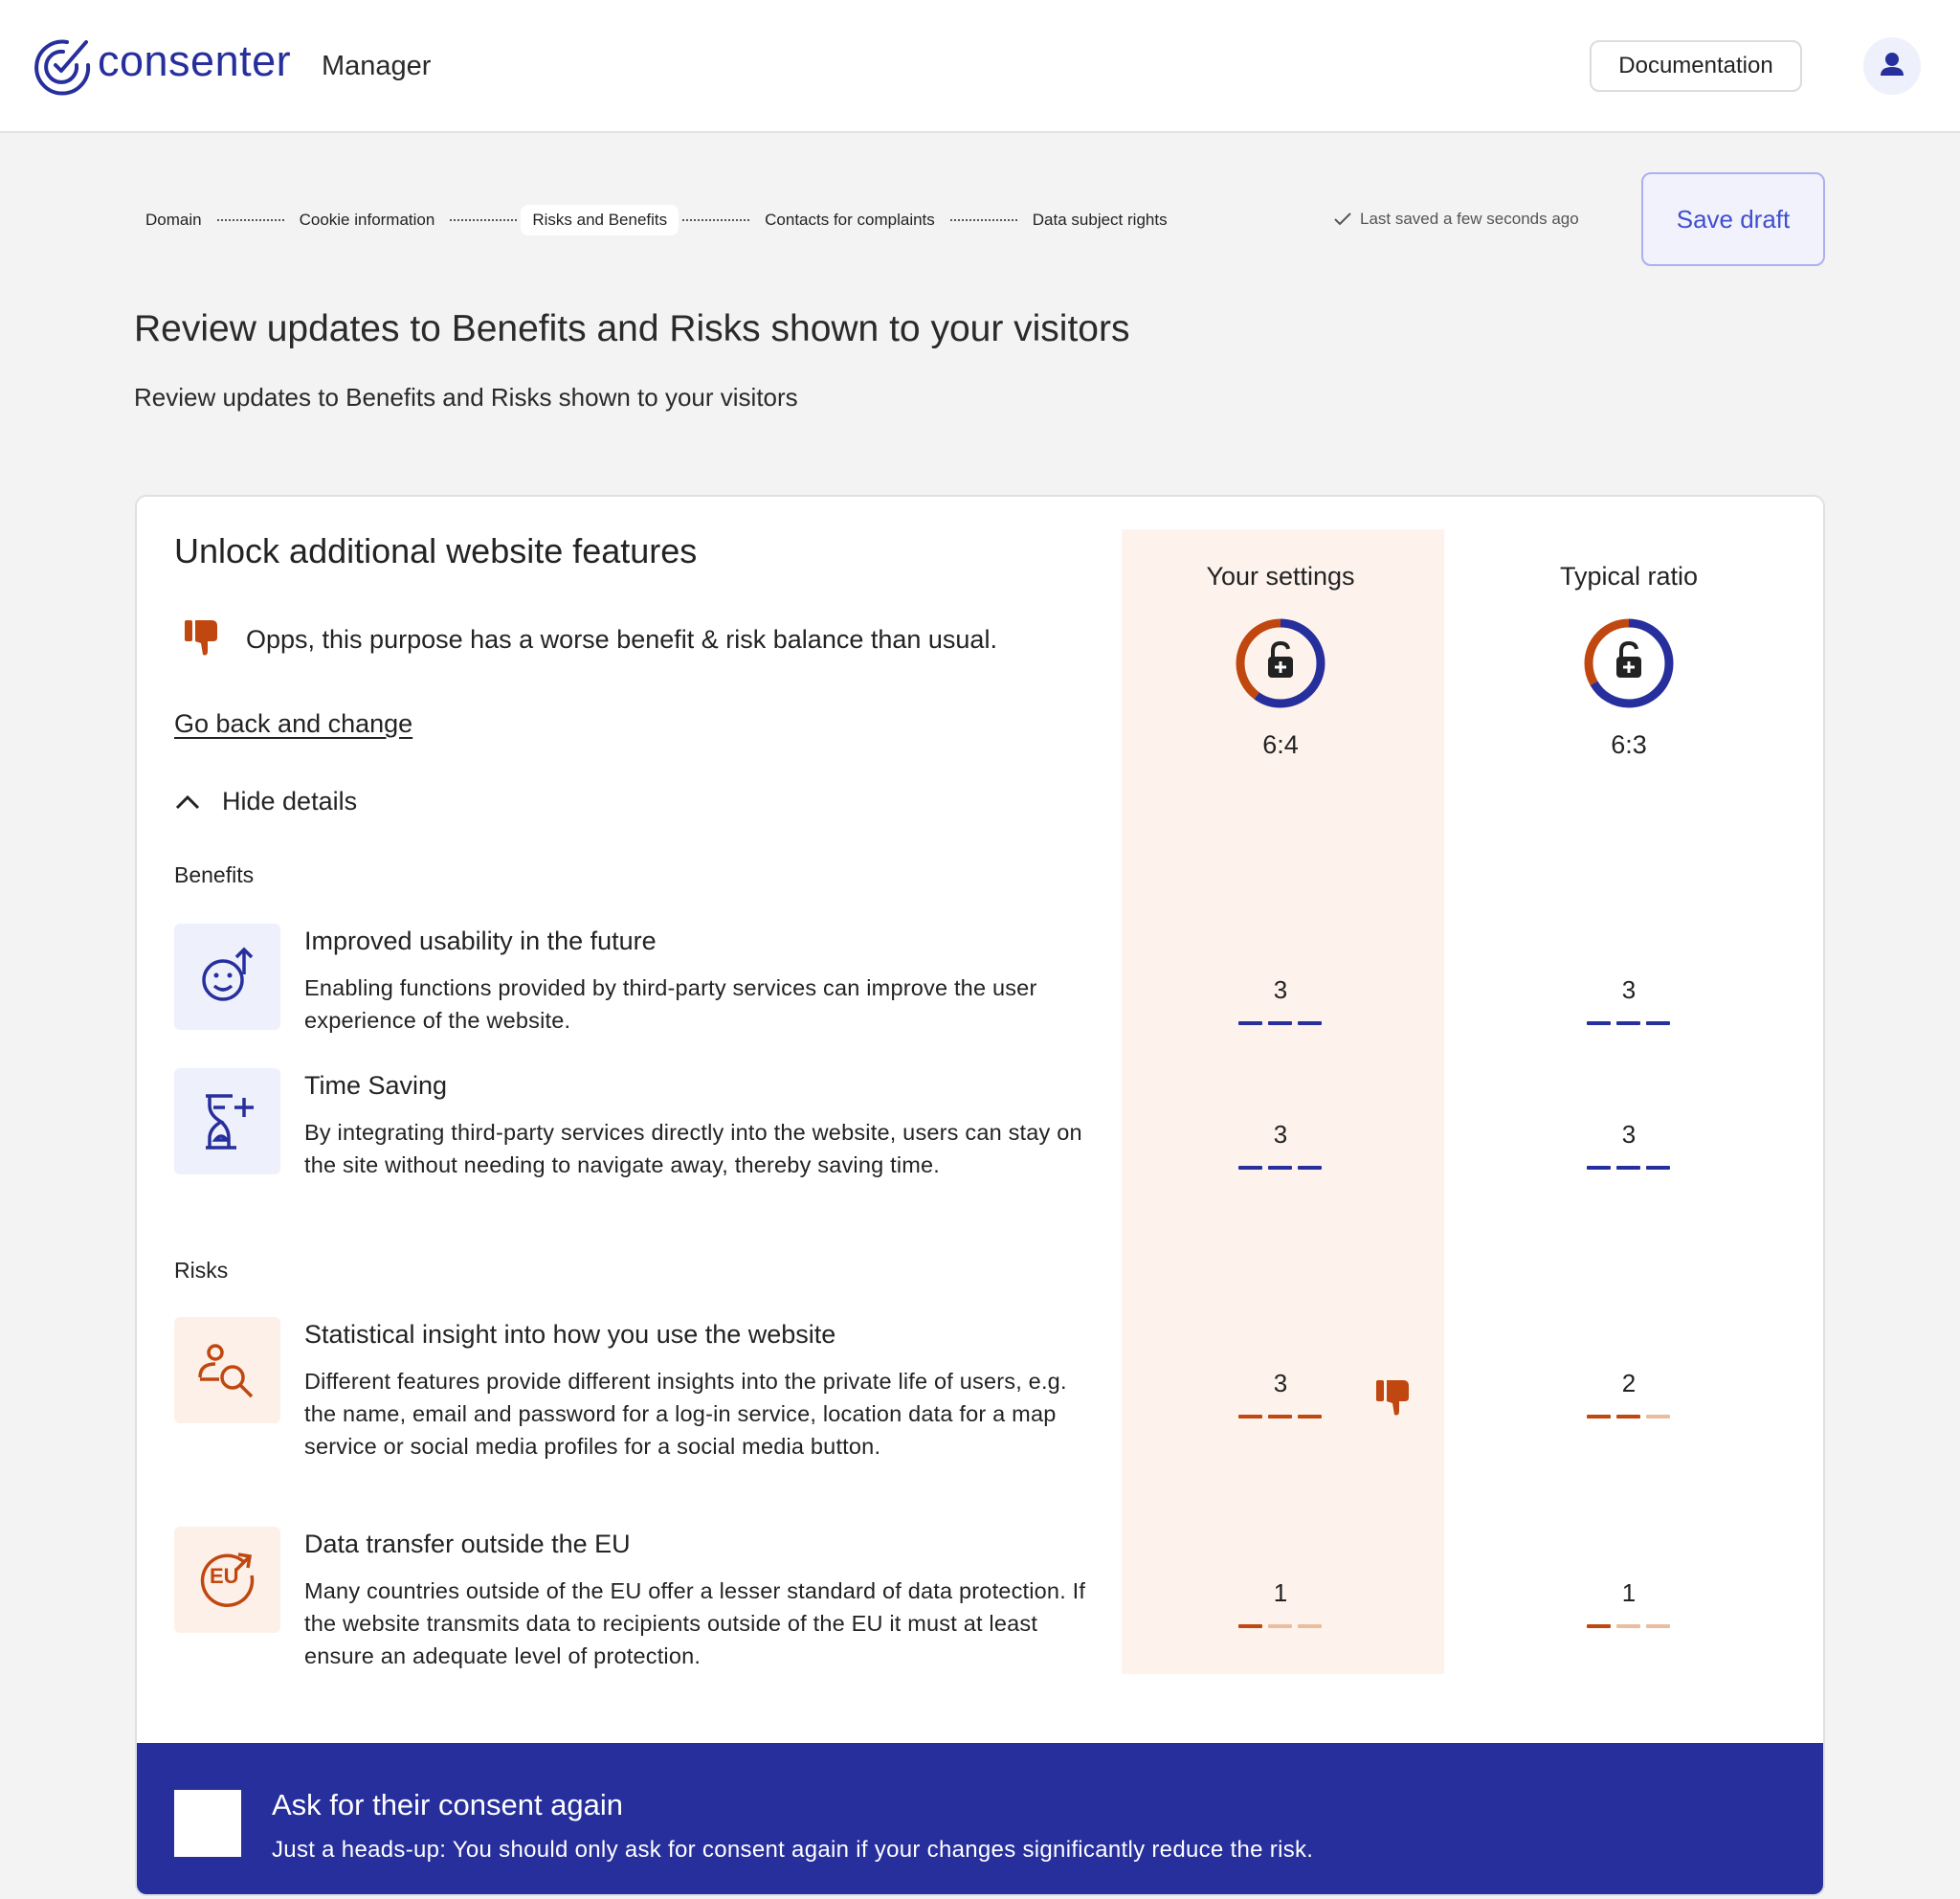 This screenshot has height=1899, width=1960. I want to click on documentation-button: Documentation, so click(1696, 66).